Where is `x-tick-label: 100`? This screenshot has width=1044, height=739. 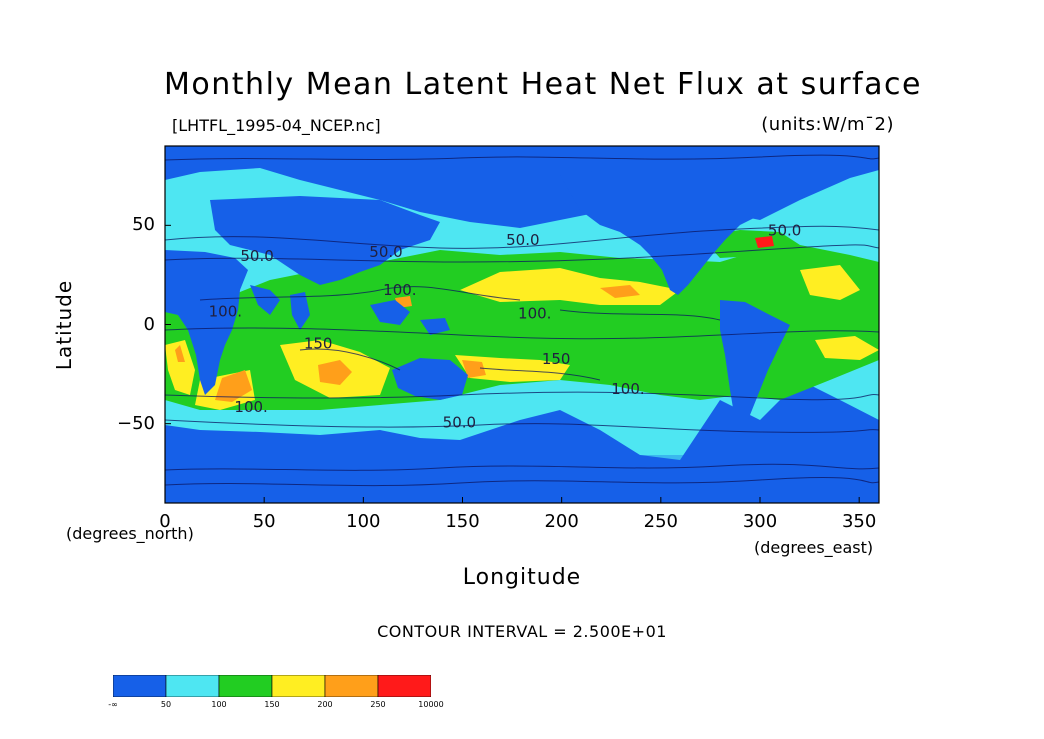 x-tick-label: 100 is located at coordinates (363, 521).